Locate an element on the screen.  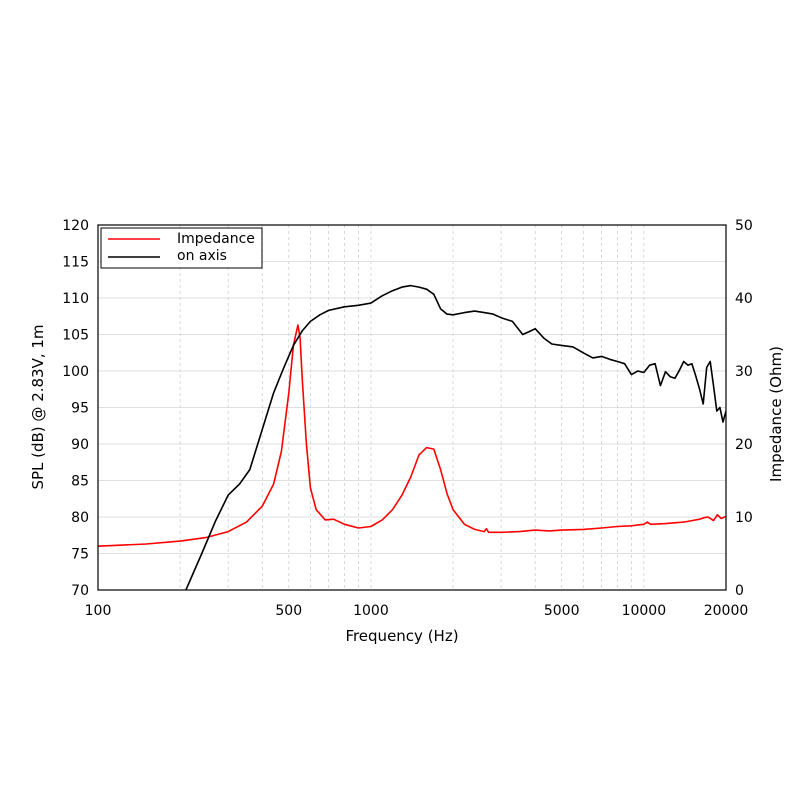
y2-tick-label: 30 is located at coordinates (744, 372).